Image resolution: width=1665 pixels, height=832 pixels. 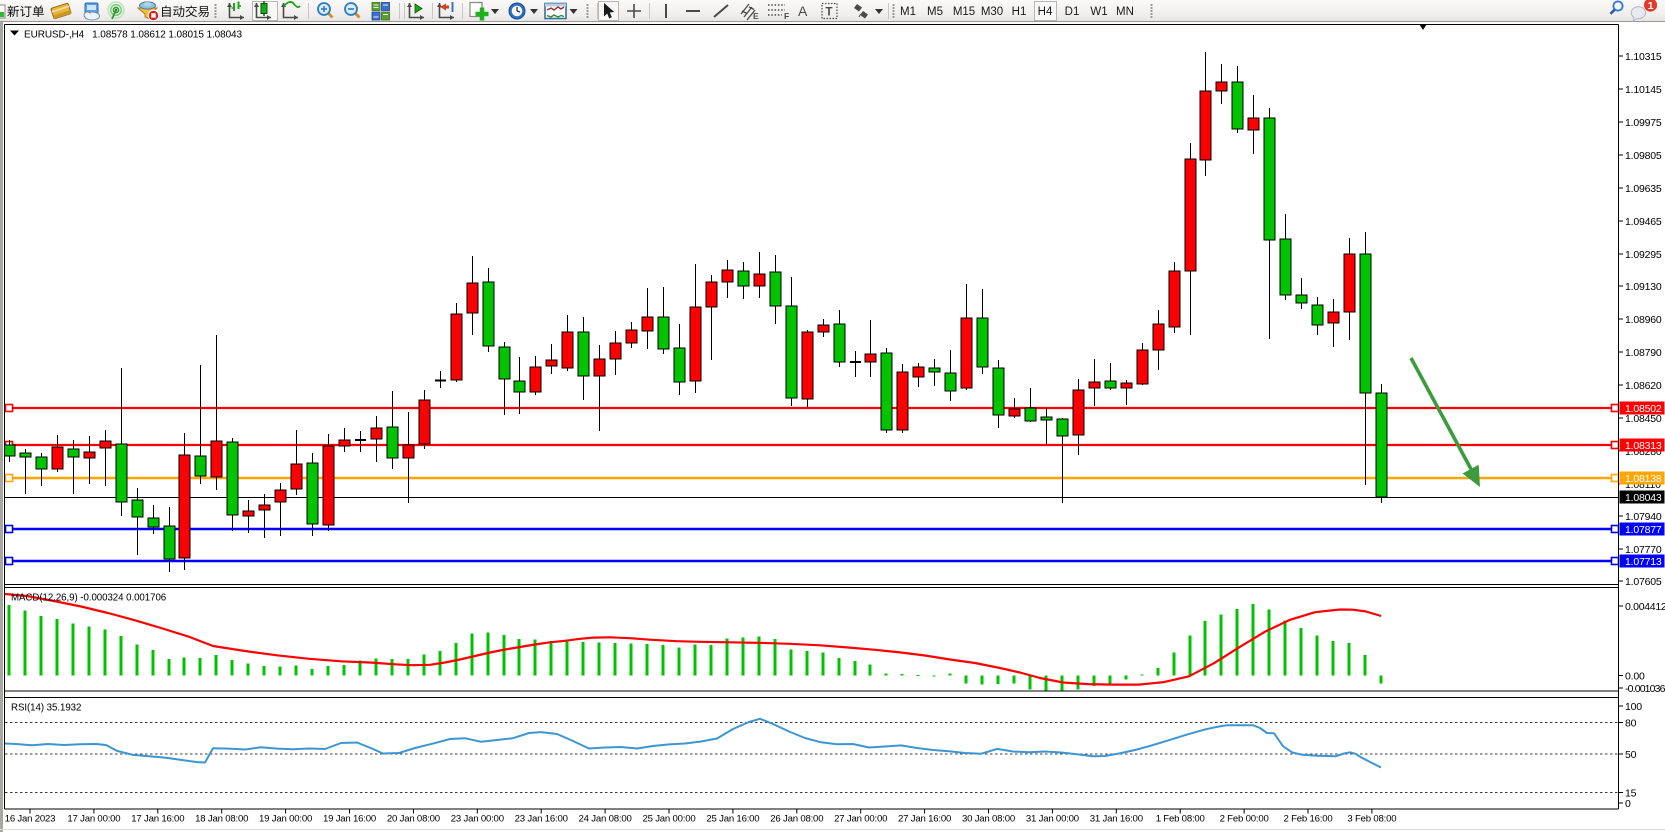 I want to click on svg-text:MACD(12,26,9) -0.000324 0.0017: MACD(12,26,9) -0.000324 0.001706, so click(x=88, y=598).